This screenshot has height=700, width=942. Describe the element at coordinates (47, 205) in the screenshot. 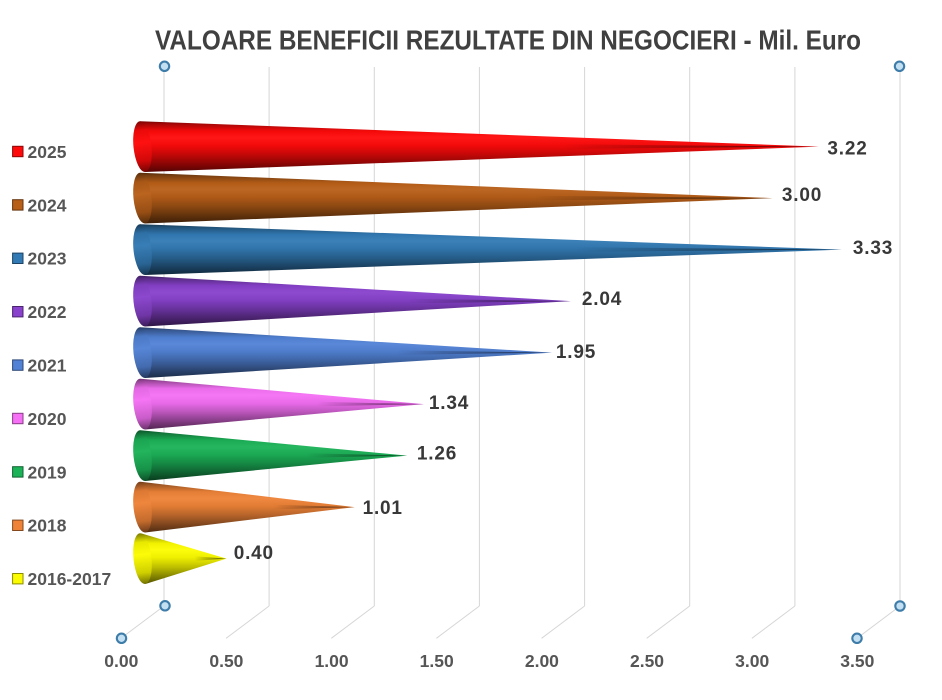

I see `svg-text: 2024` at that location.